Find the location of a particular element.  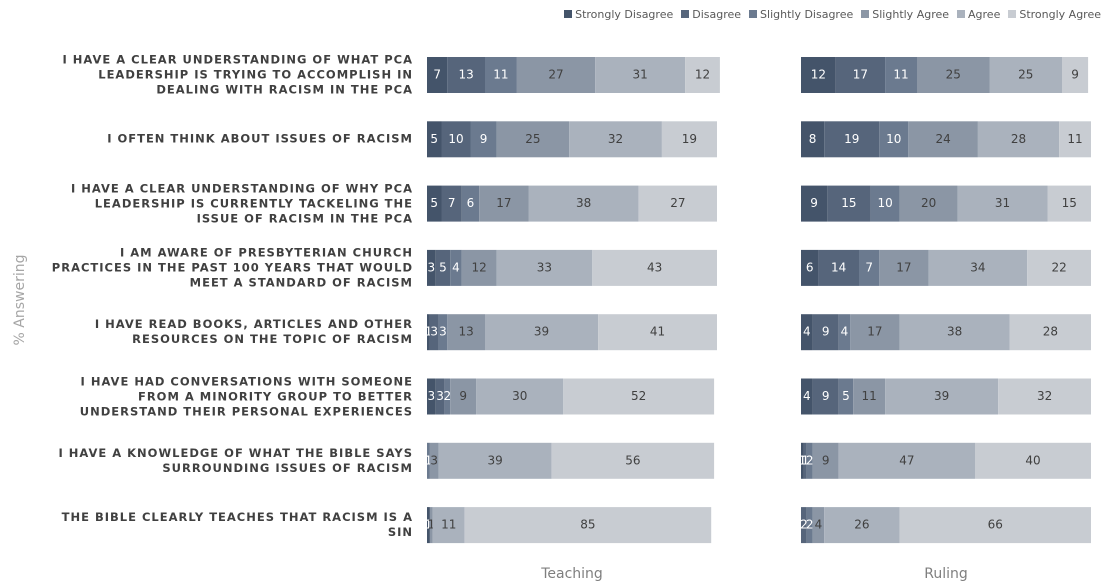

data-label: 66 is located at coordinates (995, 525).